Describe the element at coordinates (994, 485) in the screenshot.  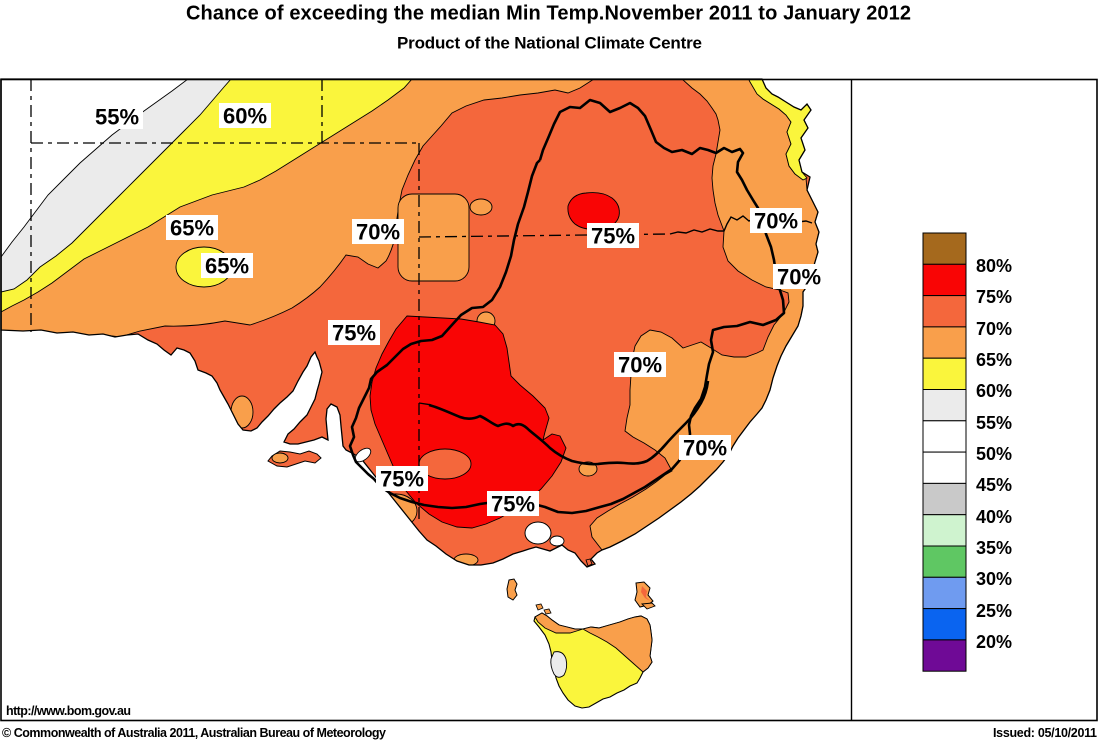
I see `svg-text: 45%` at that location.